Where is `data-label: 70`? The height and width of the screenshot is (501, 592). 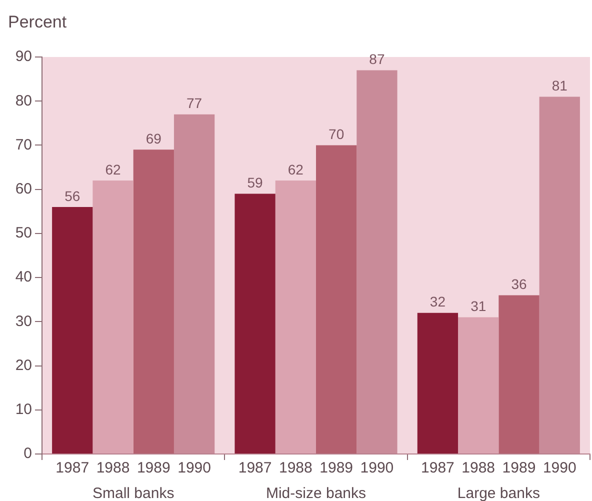 data-label: 70 is located at coordinates (336, 134).